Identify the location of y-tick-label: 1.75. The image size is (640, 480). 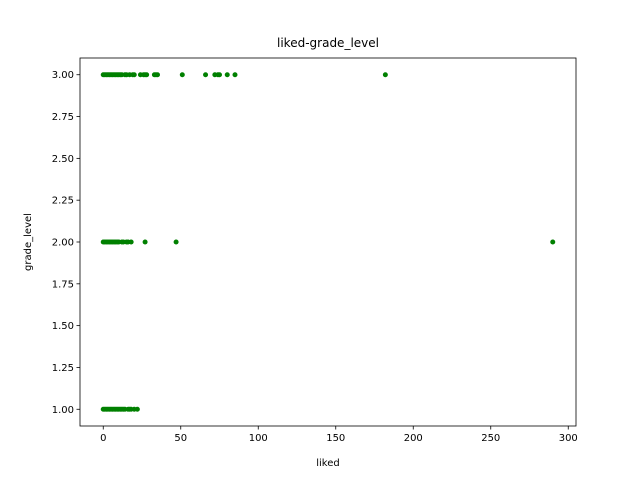
(63, 284).